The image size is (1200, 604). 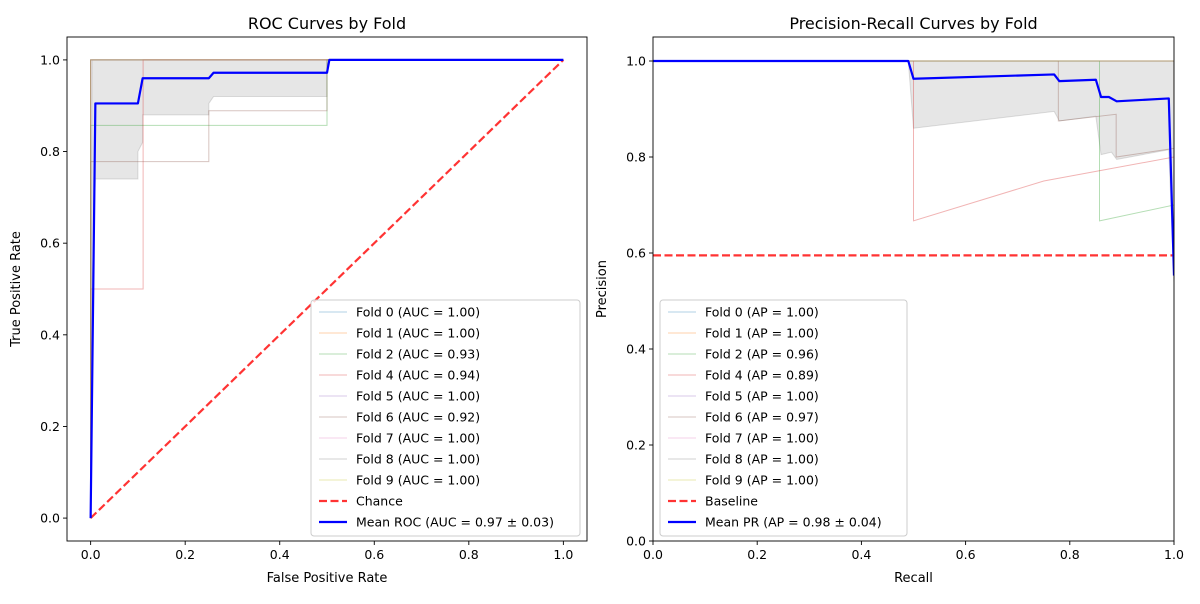 I want to click on chart1-y-axis-label: True Positive Rate, so click(x=16, y=289).